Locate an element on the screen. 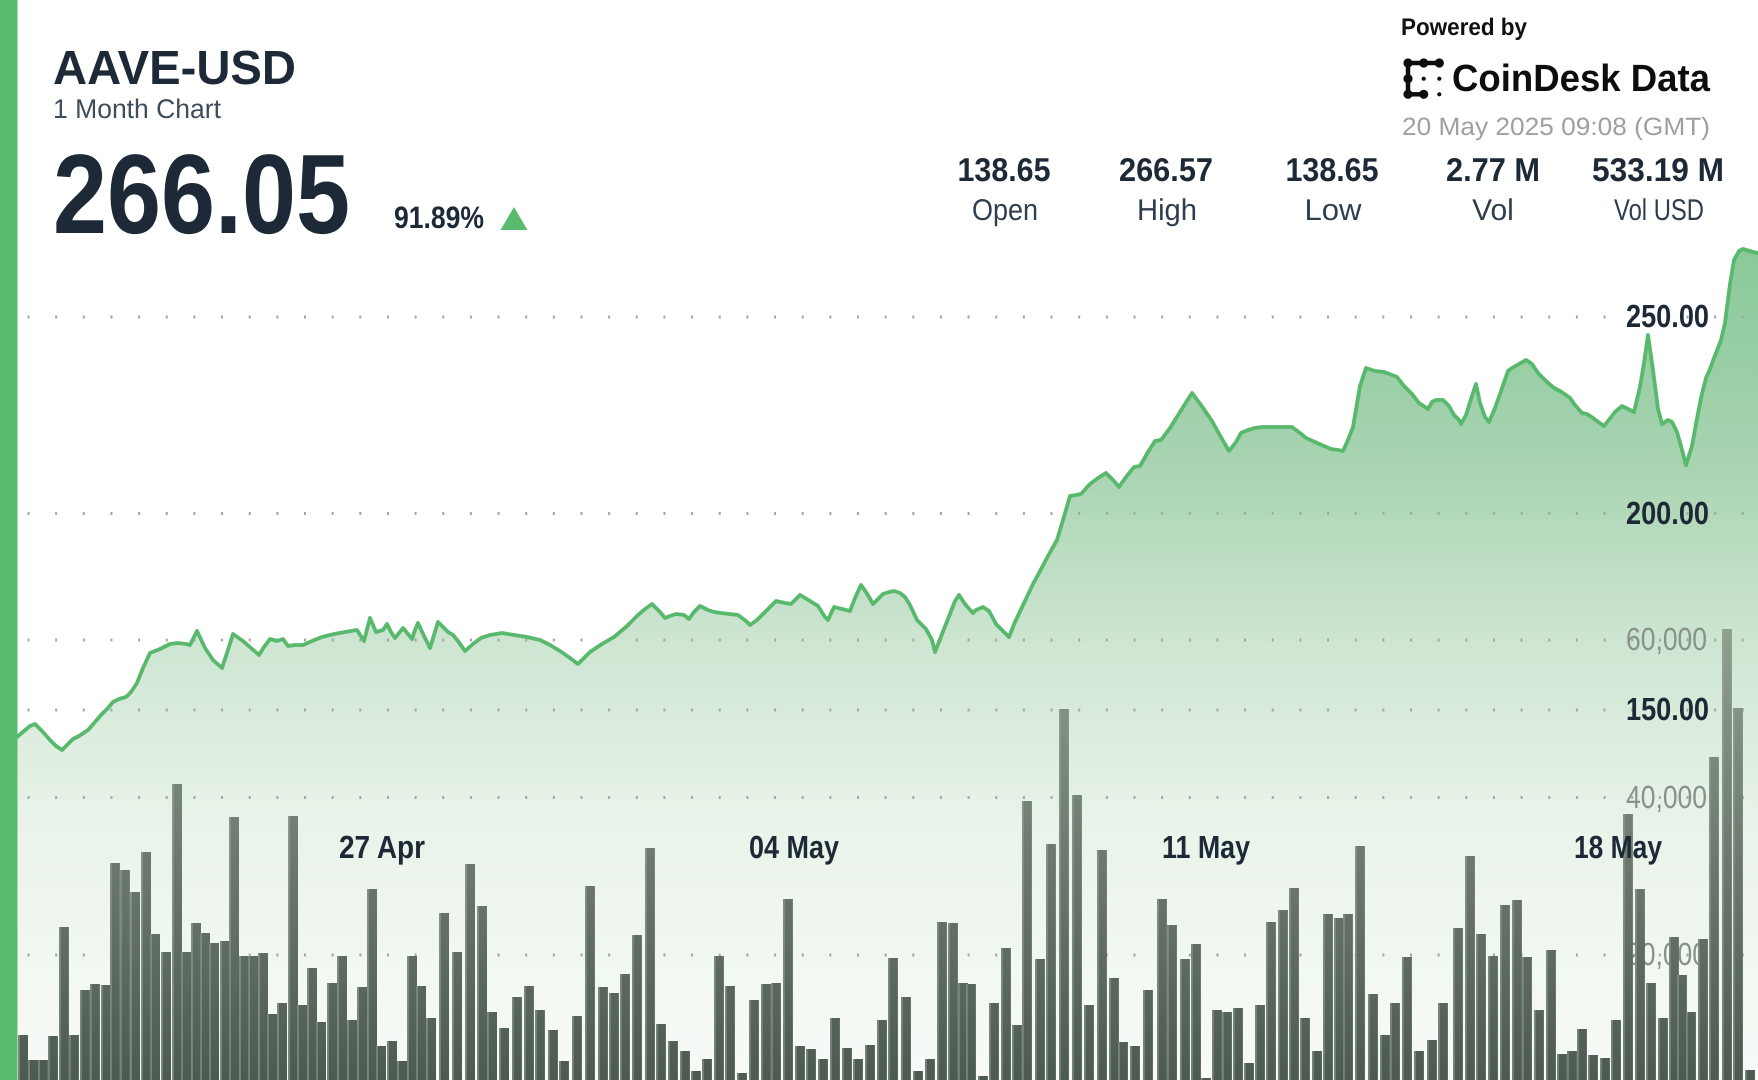  svg-text: Vol is located at coordinates (1493, 210).